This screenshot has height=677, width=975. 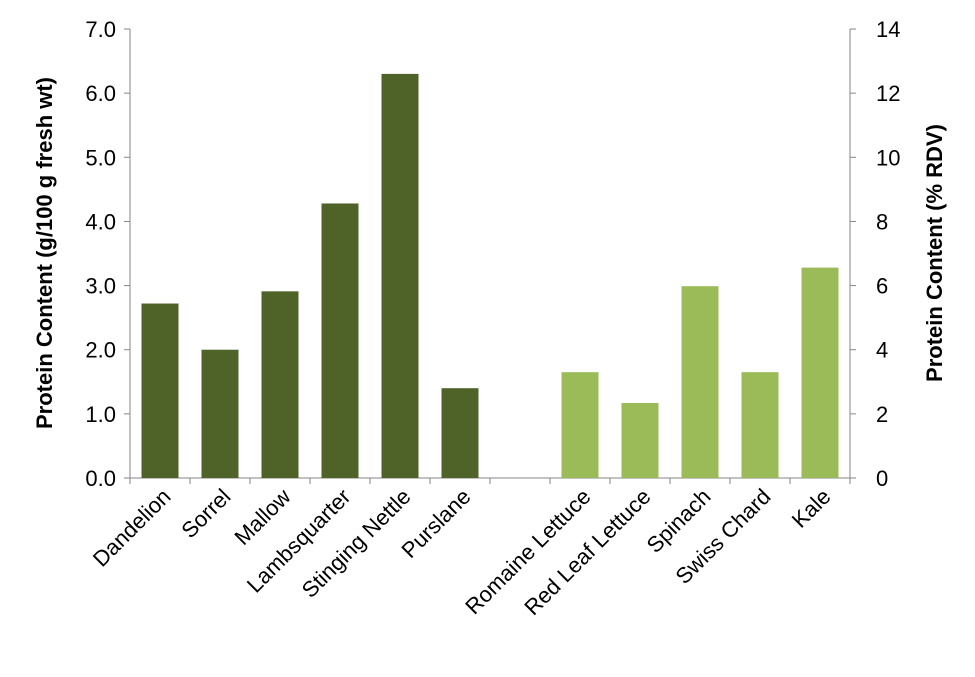 I want to click on bar-sorrel, so click(x=220, y=413).